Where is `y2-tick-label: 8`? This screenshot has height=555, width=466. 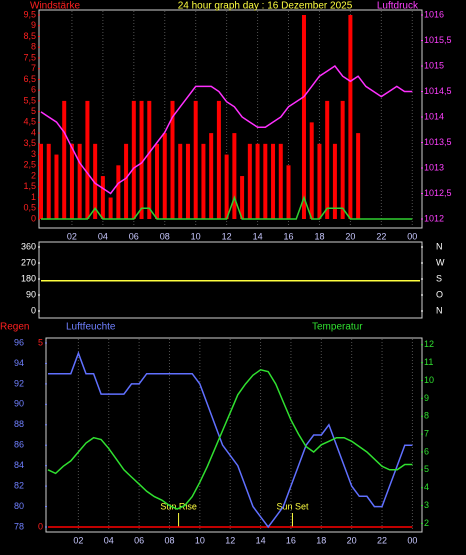 y2-tick-label: 8 is located at coordinates (426, 416).